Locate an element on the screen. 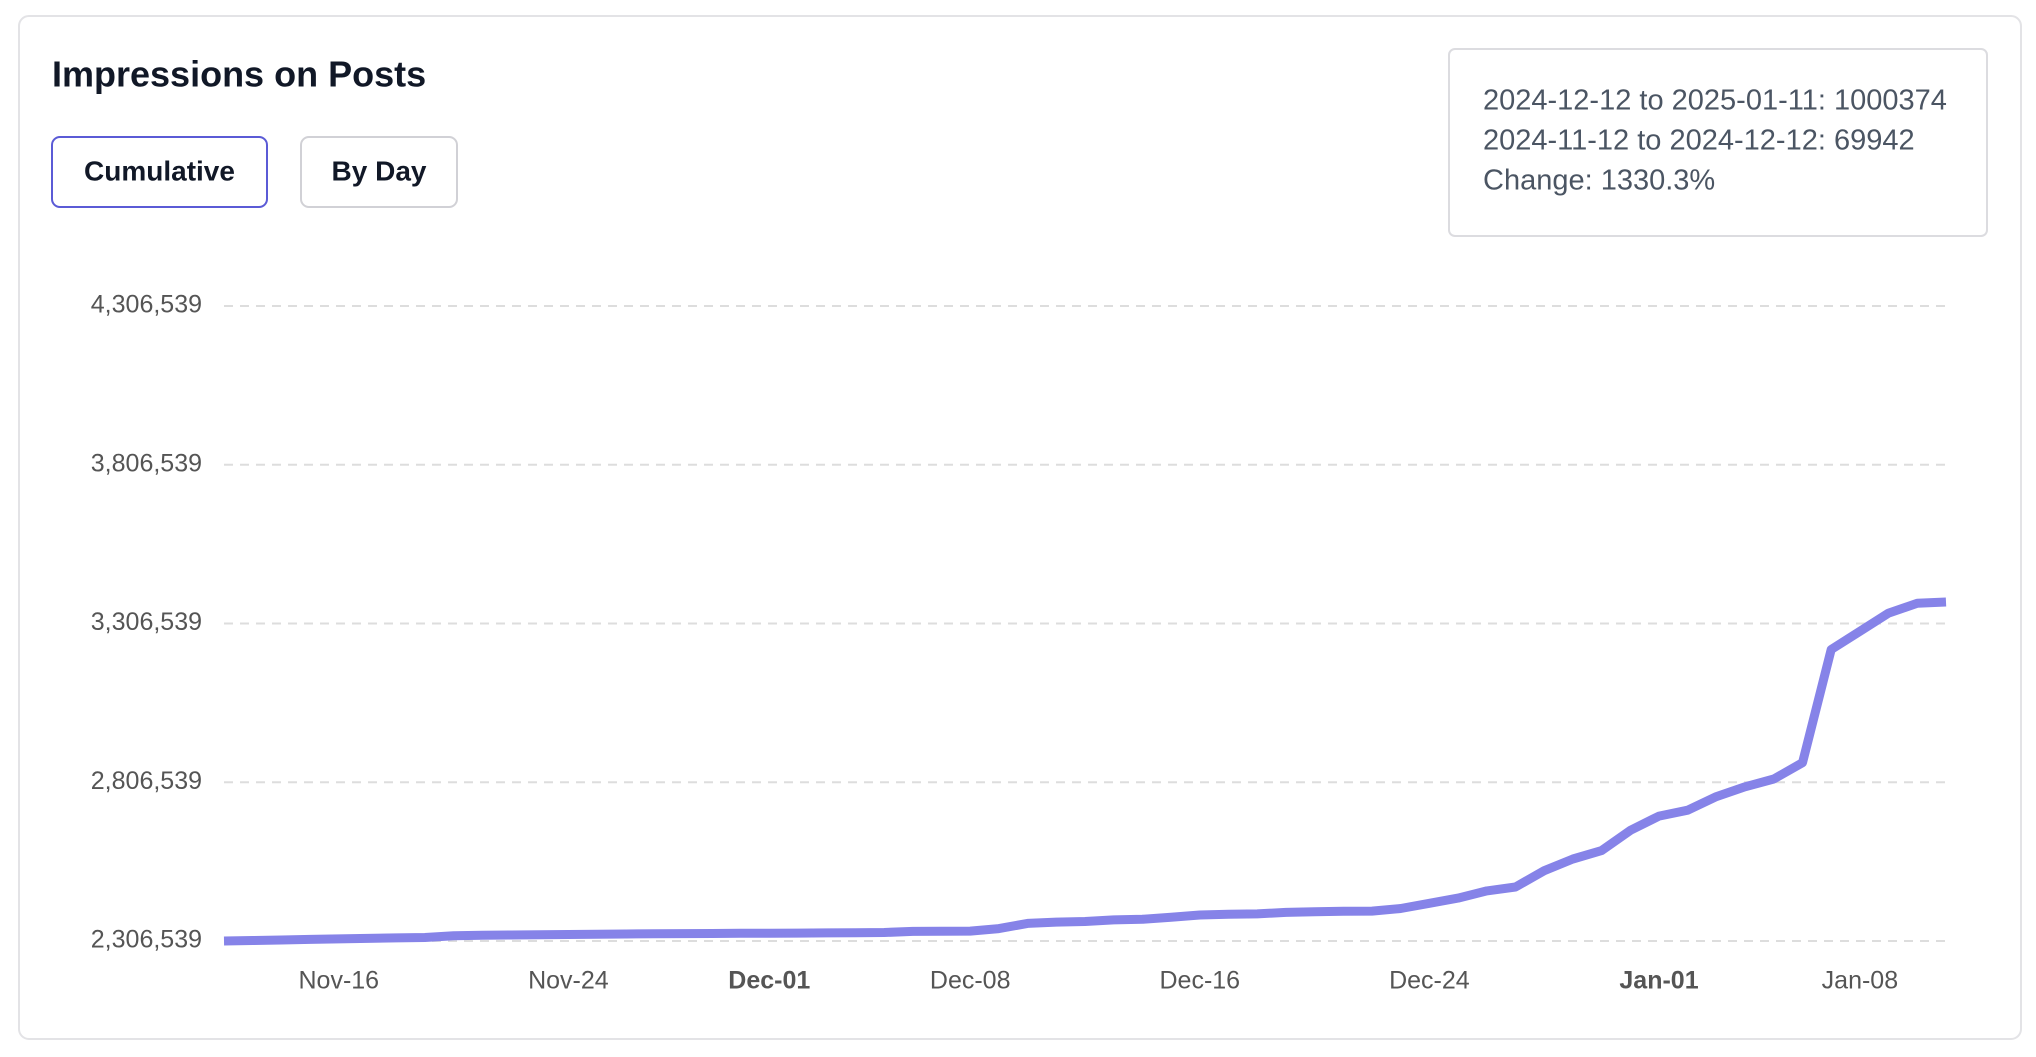 The width and height of the screenshot is (2036, 1057). summary-box is located at coordinates (1718, 142).